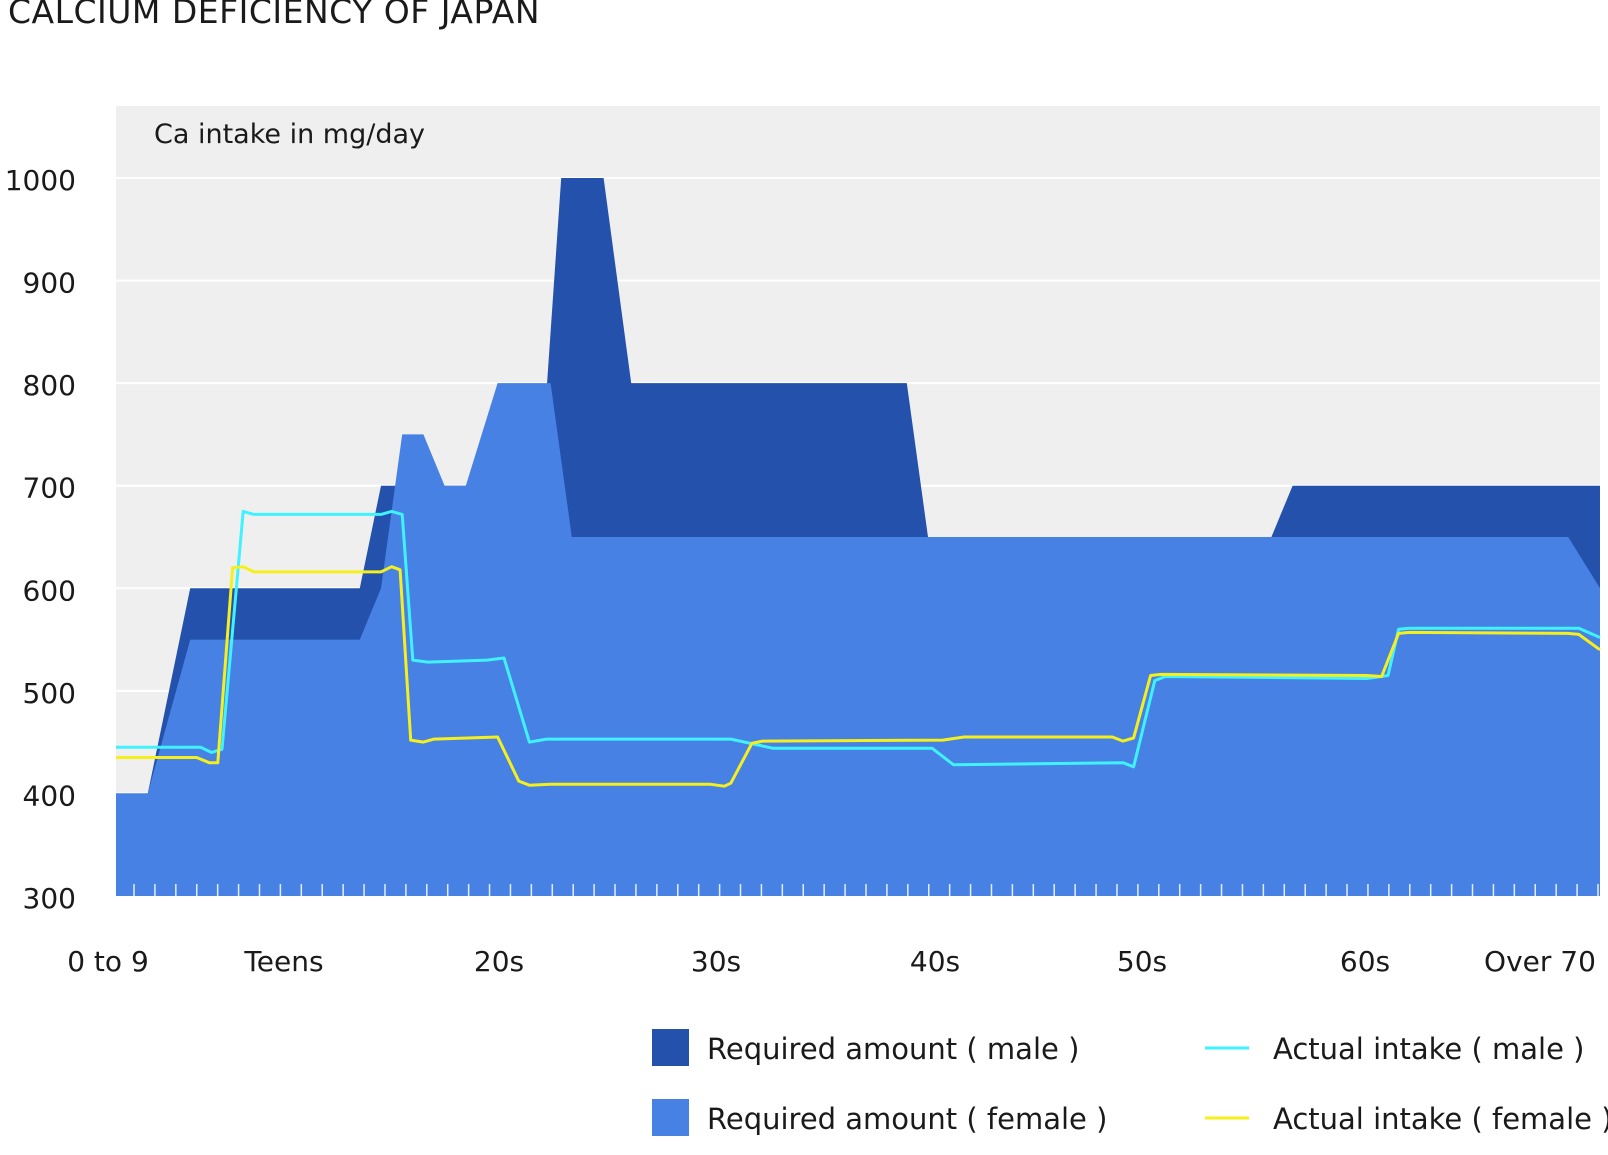  What do you see at coordinates (274, 15) in the screenshot?
I see `chart-title: CALCIUM DEFICIENCY OF JAPAN` at bounding box center [274, 15].